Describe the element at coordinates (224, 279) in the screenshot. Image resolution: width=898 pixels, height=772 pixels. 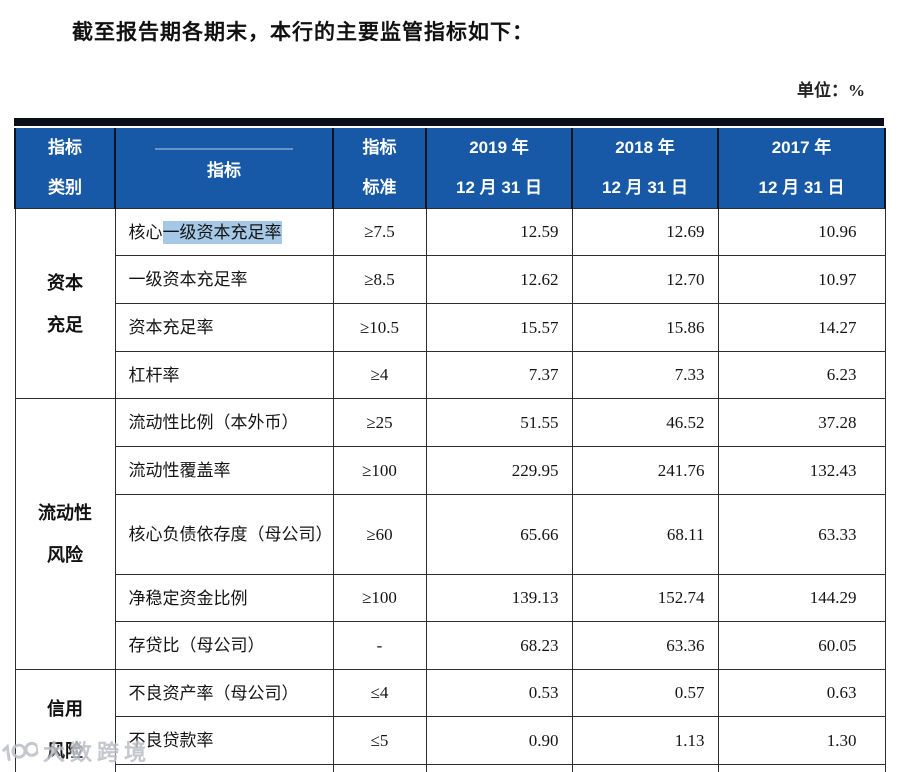
I see `indicator-cell: 一级资本充足率` at that location.